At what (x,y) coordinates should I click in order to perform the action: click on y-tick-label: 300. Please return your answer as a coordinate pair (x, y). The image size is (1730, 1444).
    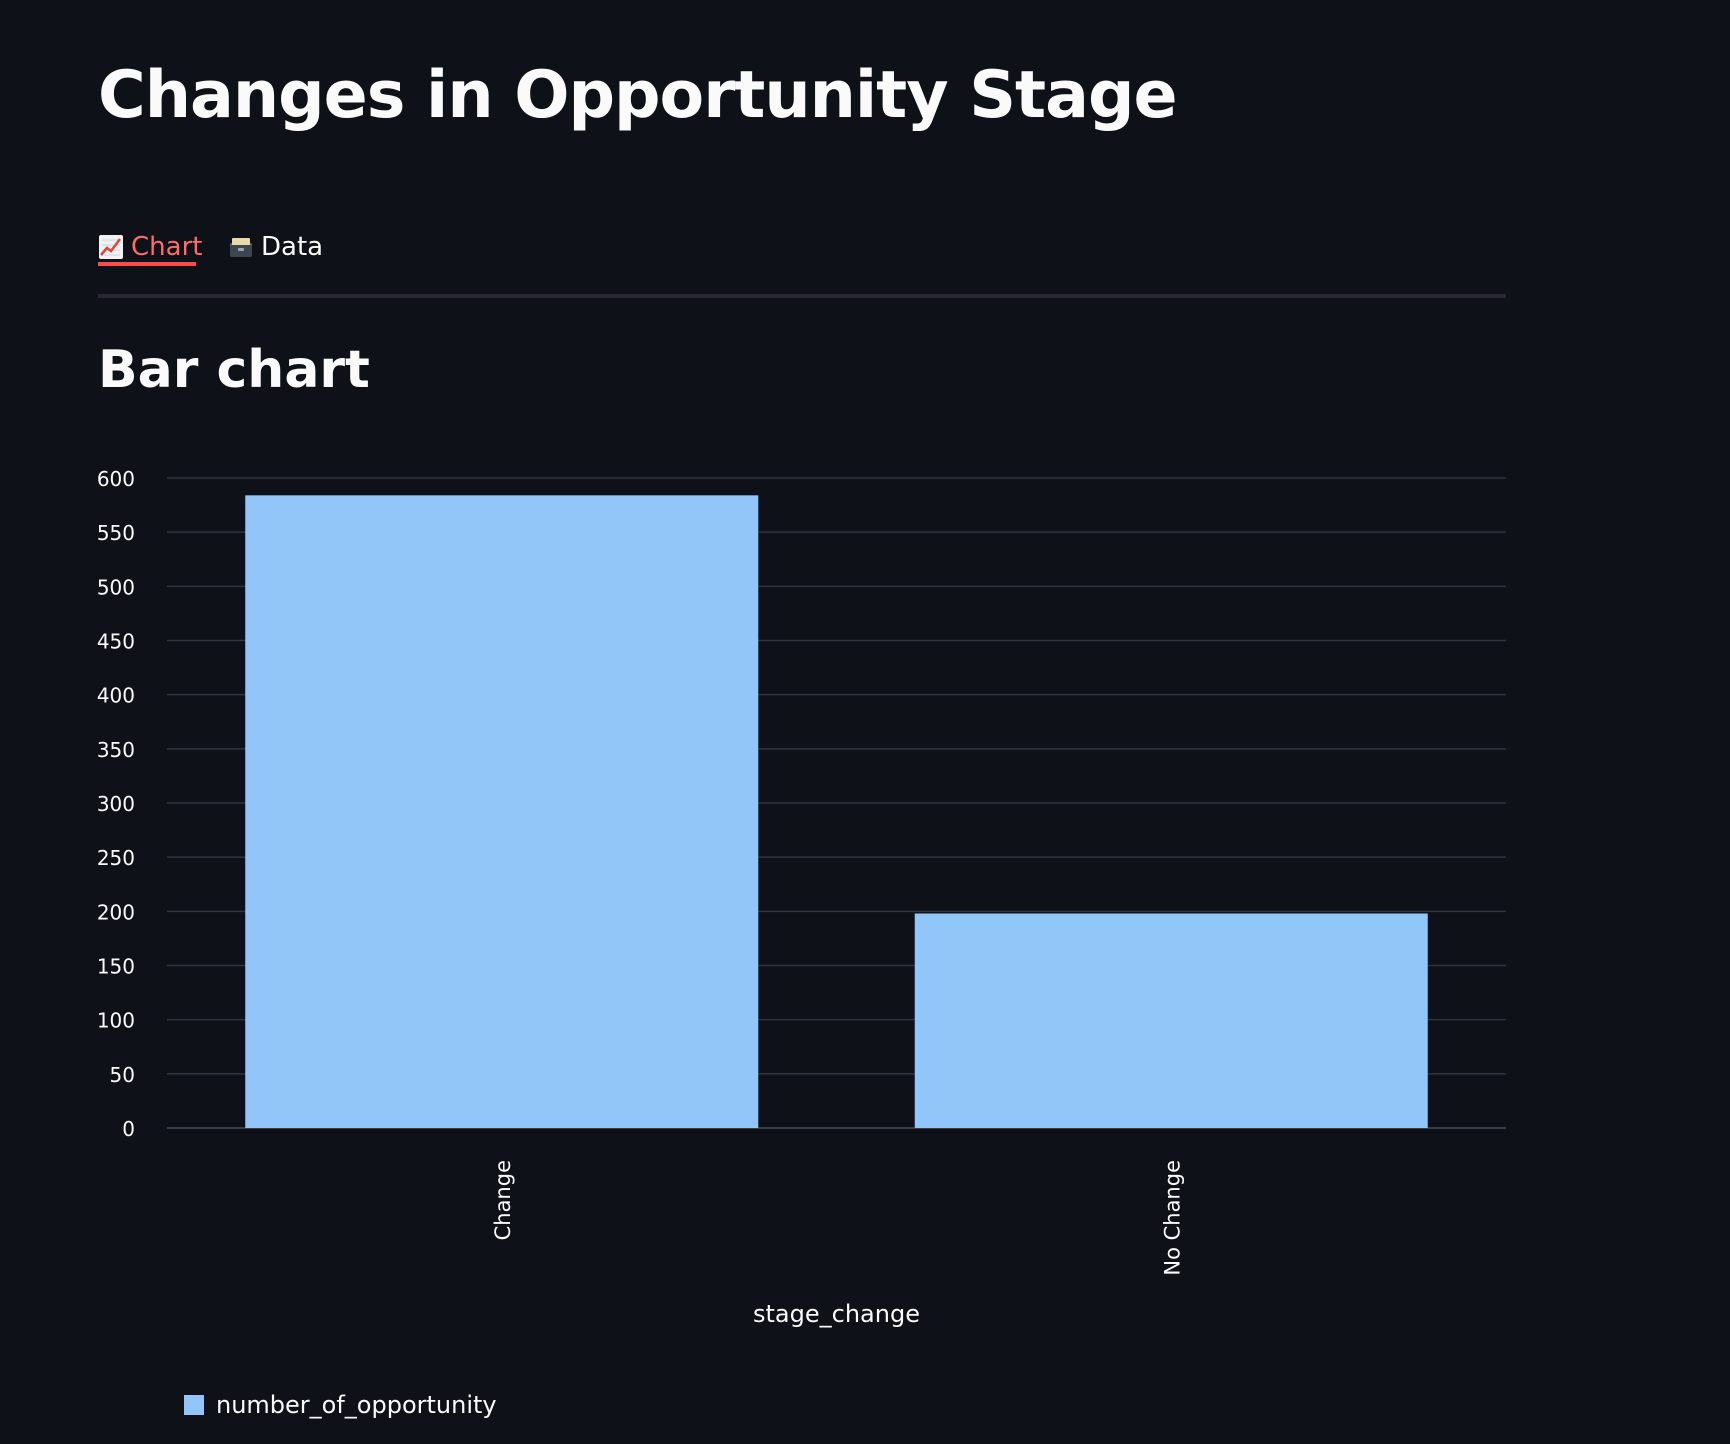
    Looking at the image, I should click on (116, 804).